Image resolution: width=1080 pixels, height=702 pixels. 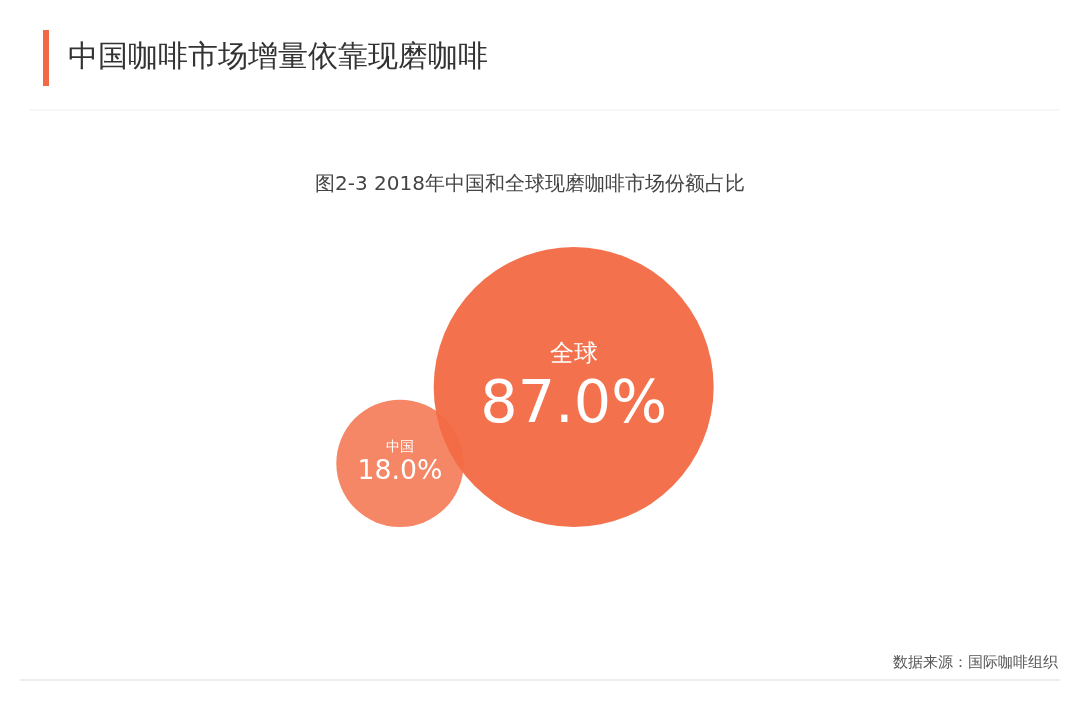 I want to click on text: 图2-3 2018年中国和全球现磨咖啡市场份额占比, so click(x=530, y=183).